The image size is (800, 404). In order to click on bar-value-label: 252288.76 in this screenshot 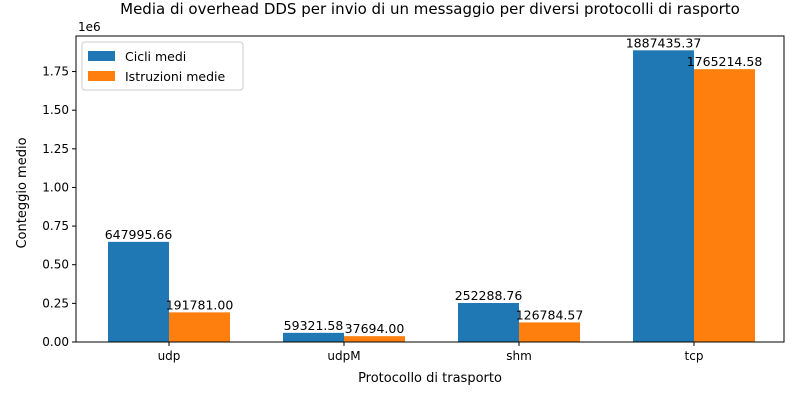, I will do `click(489, 295)`.